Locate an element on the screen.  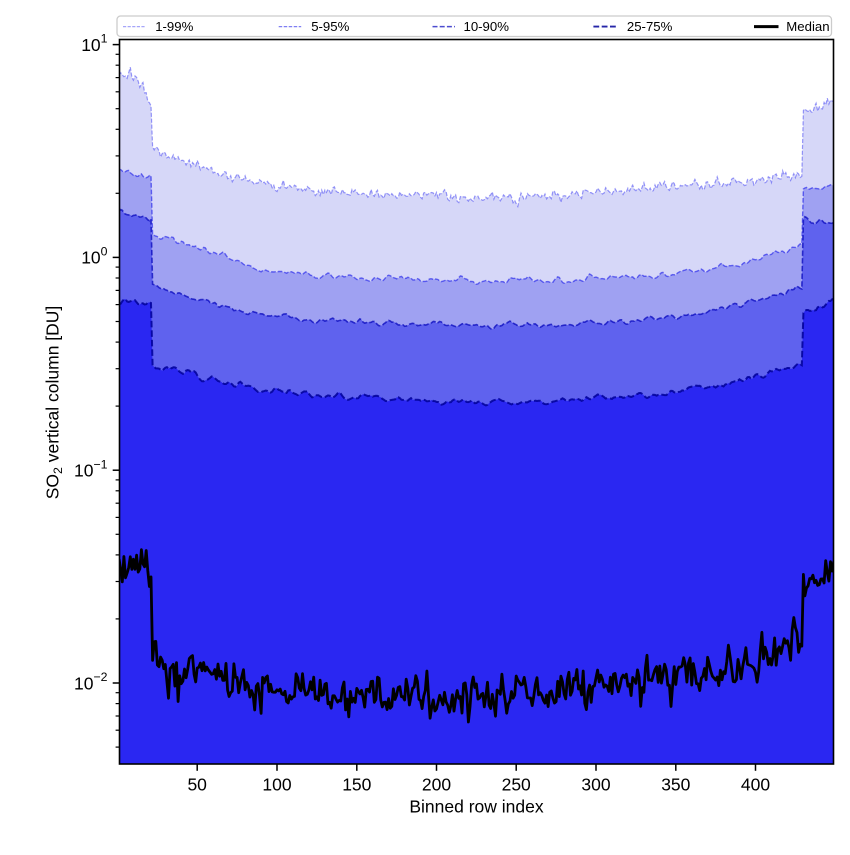
svg-text: 100 is located at coordinates (276, 785).